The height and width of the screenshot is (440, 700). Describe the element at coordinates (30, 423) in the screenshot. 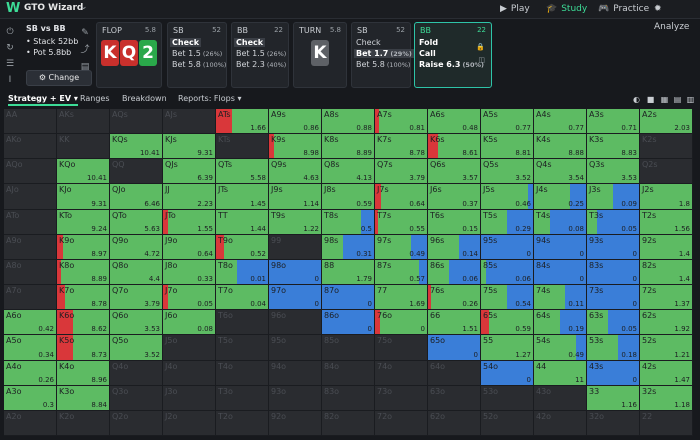

I see `hand-cell: A2o` at that location.